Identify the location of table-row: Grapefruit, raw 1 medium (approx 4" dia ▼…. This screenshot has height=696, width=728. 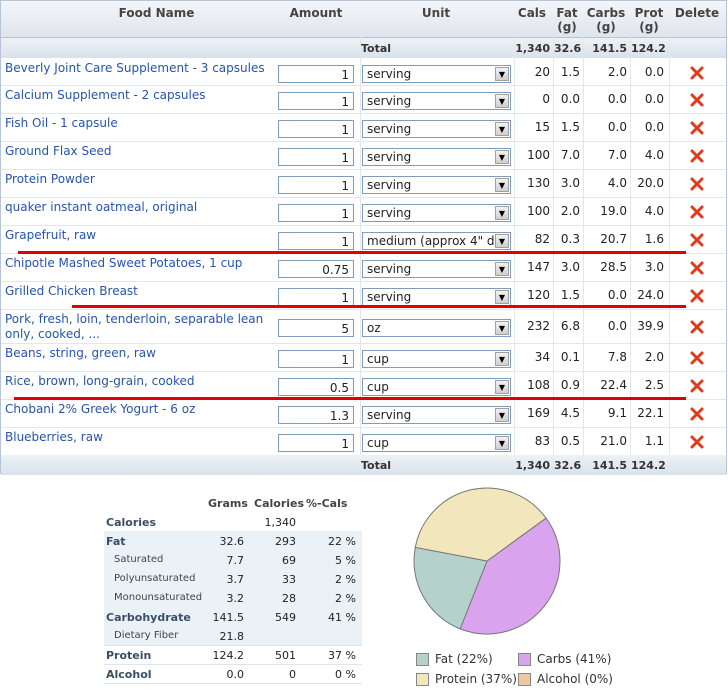
(363, 239).